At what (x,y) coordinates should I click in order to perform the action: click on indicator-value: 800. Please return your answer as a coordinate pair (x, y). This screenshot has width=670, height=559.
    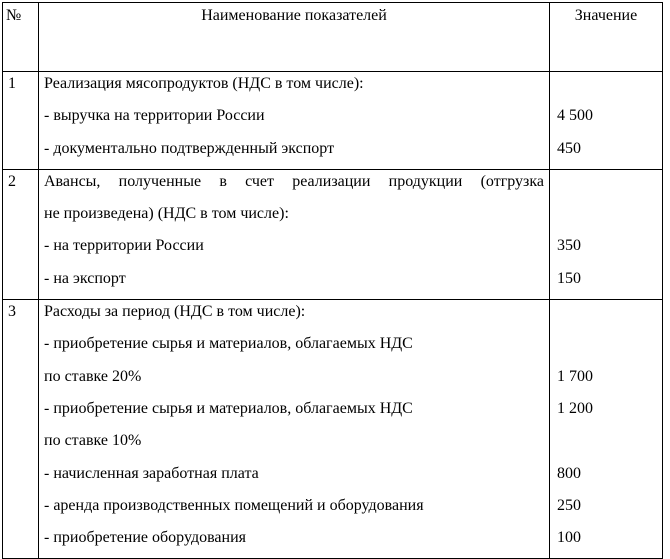
    Looking at the image, I should click on (569, 473).